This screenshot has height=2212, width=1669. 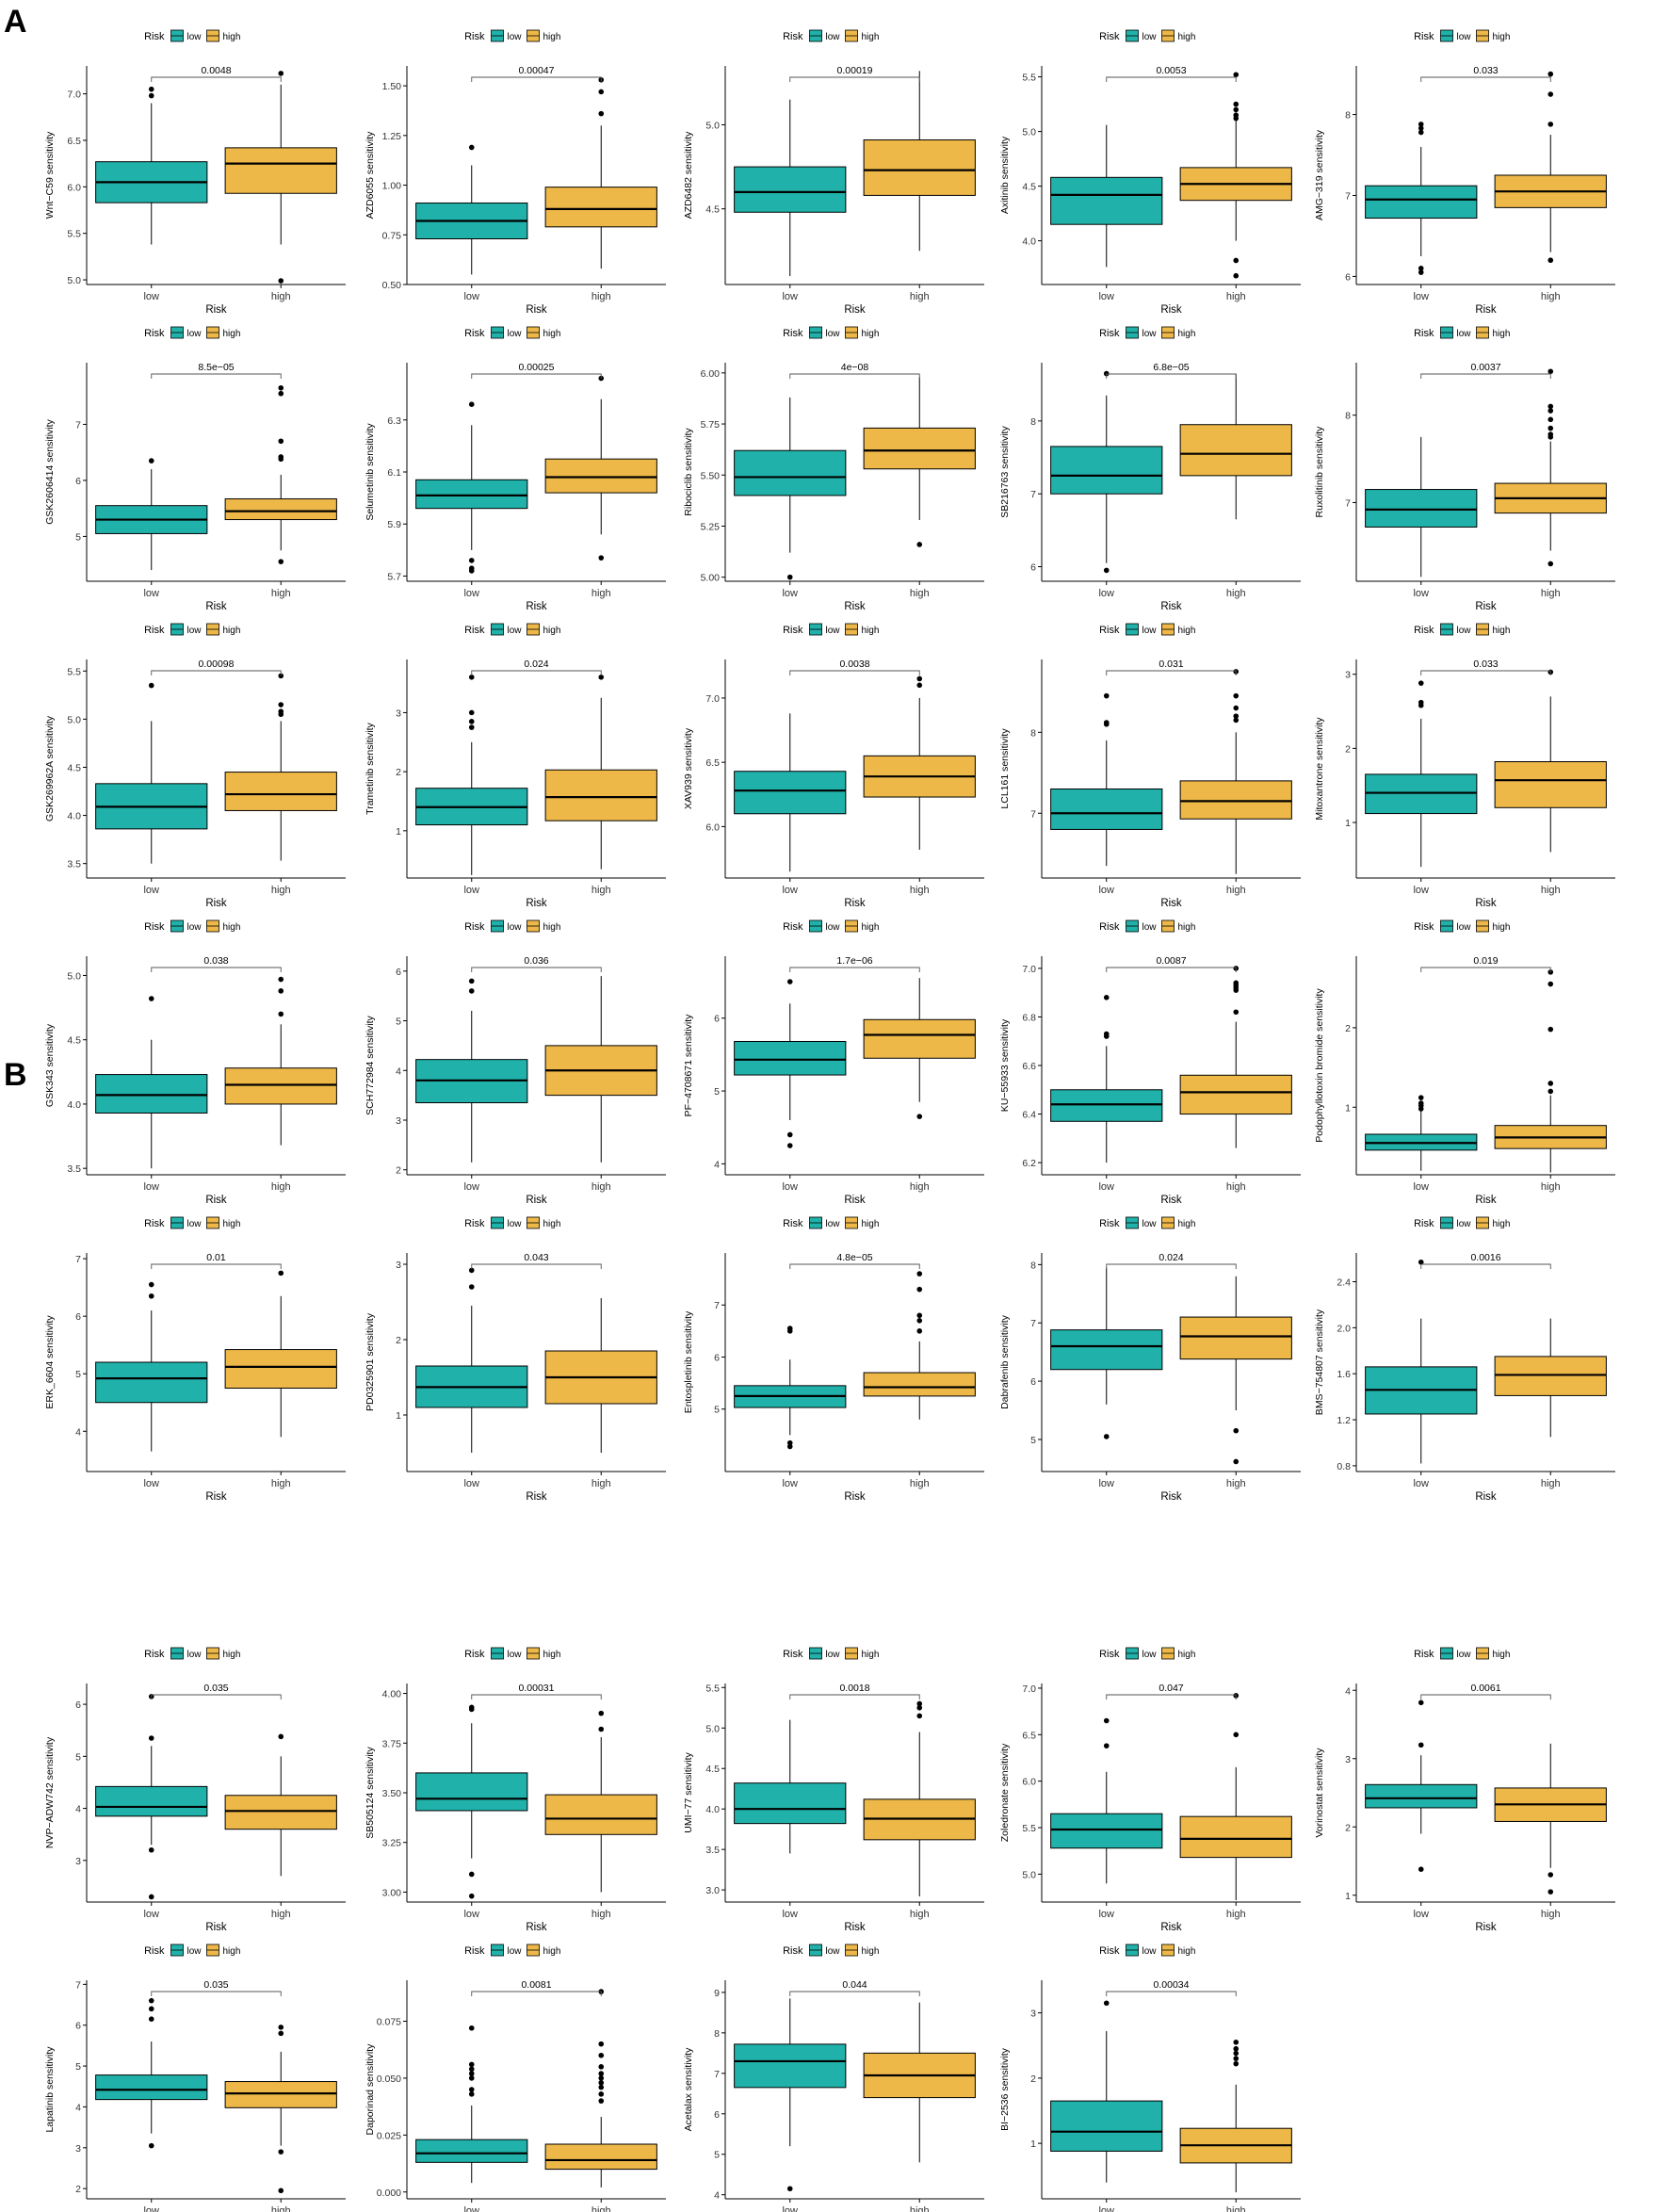 I want to click on y-tick-label: 4, so click(x=1348, y=1691).